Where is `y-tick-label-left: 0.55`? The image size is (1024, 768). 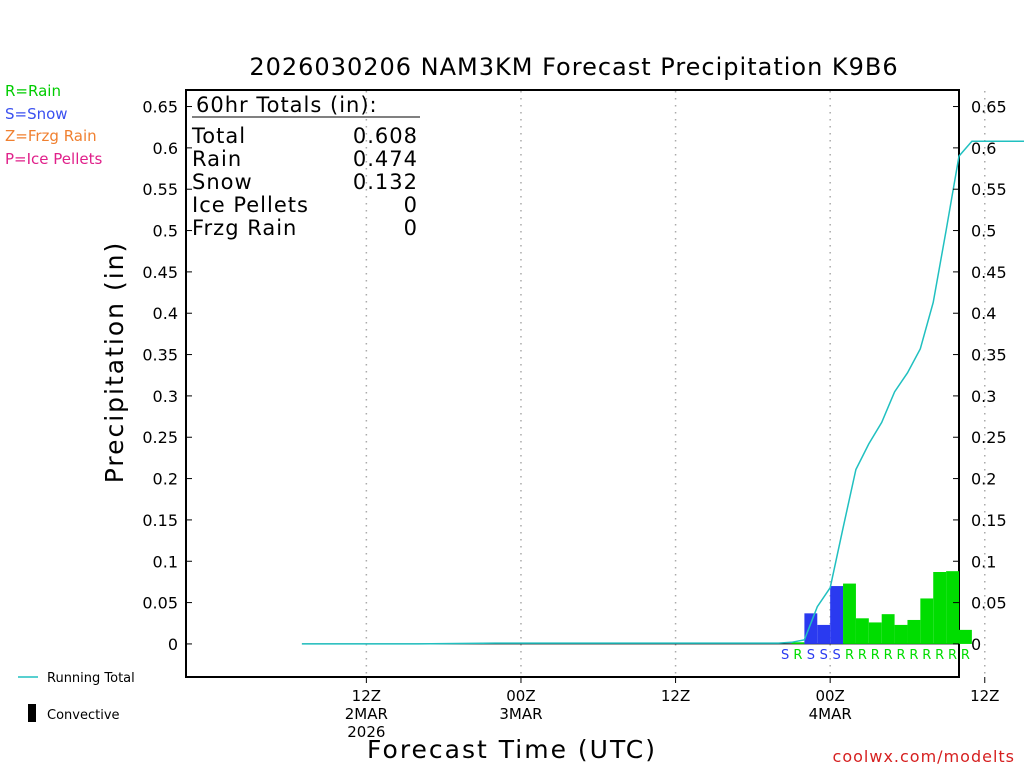
y-tick-label-left: 0.55 is located at coordinates (160, 189).